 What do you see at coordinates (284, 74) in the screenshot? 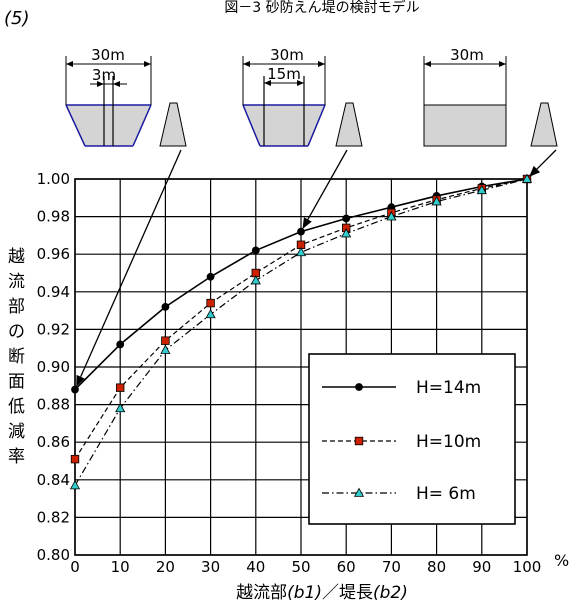
I see `dim-label-notch-width: 15m` at bounding box center [284, 74].